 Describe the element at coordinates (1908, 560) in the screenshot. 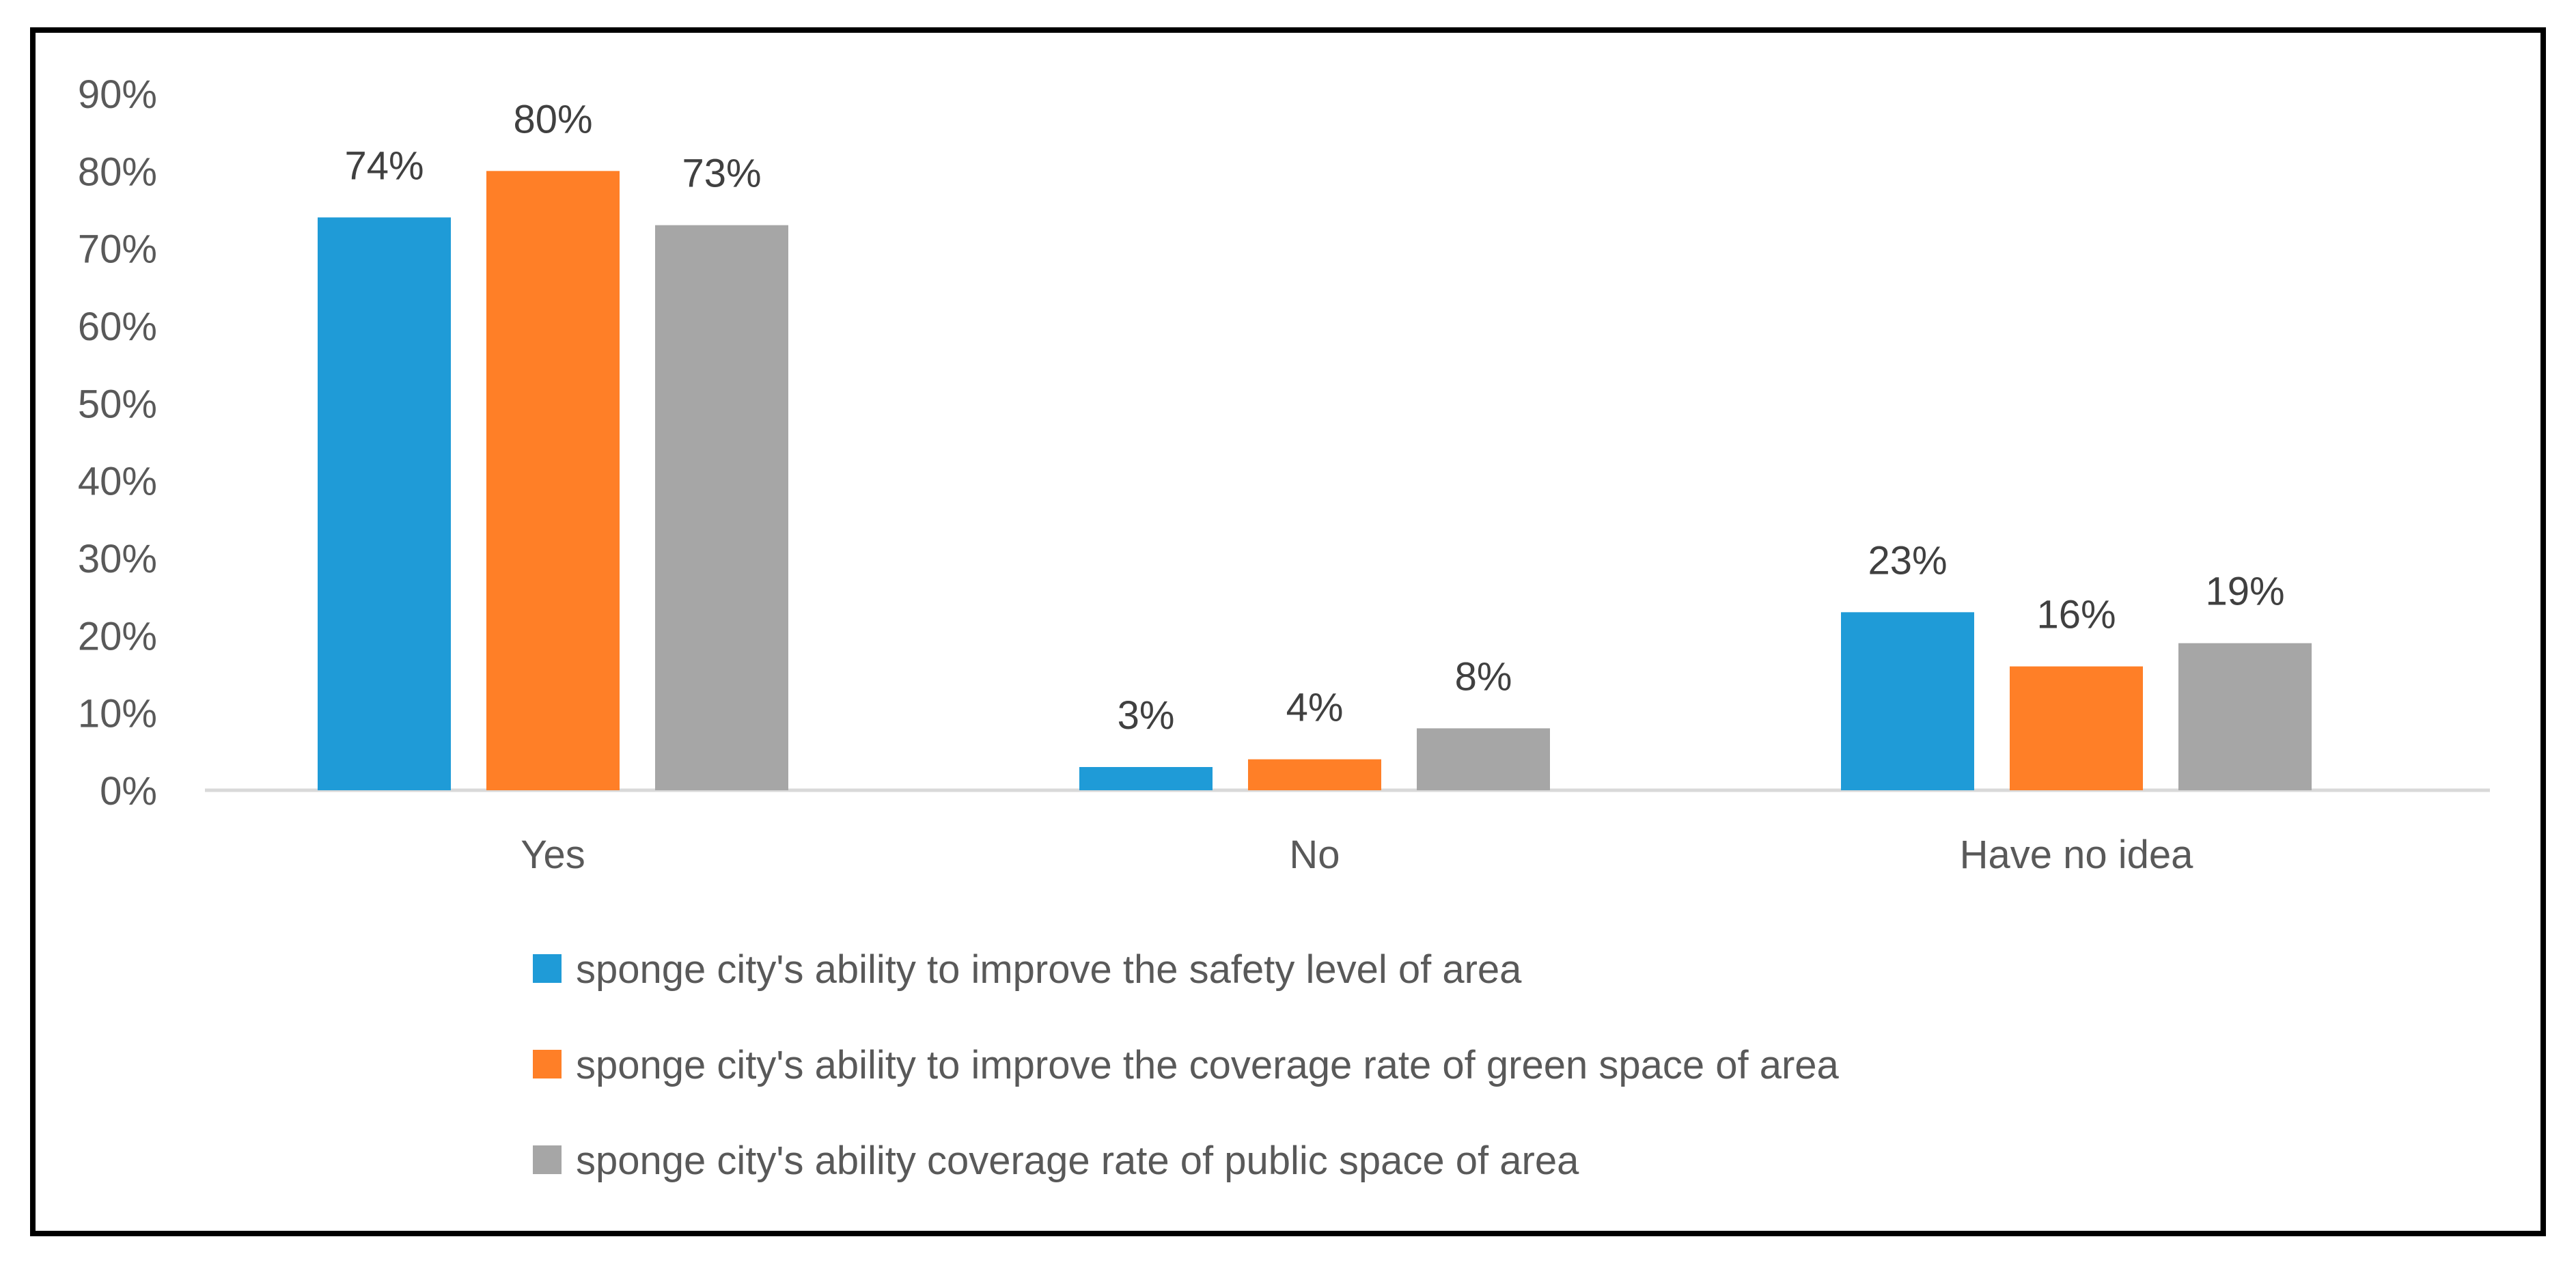

I see `data-label: 23%` at that location.